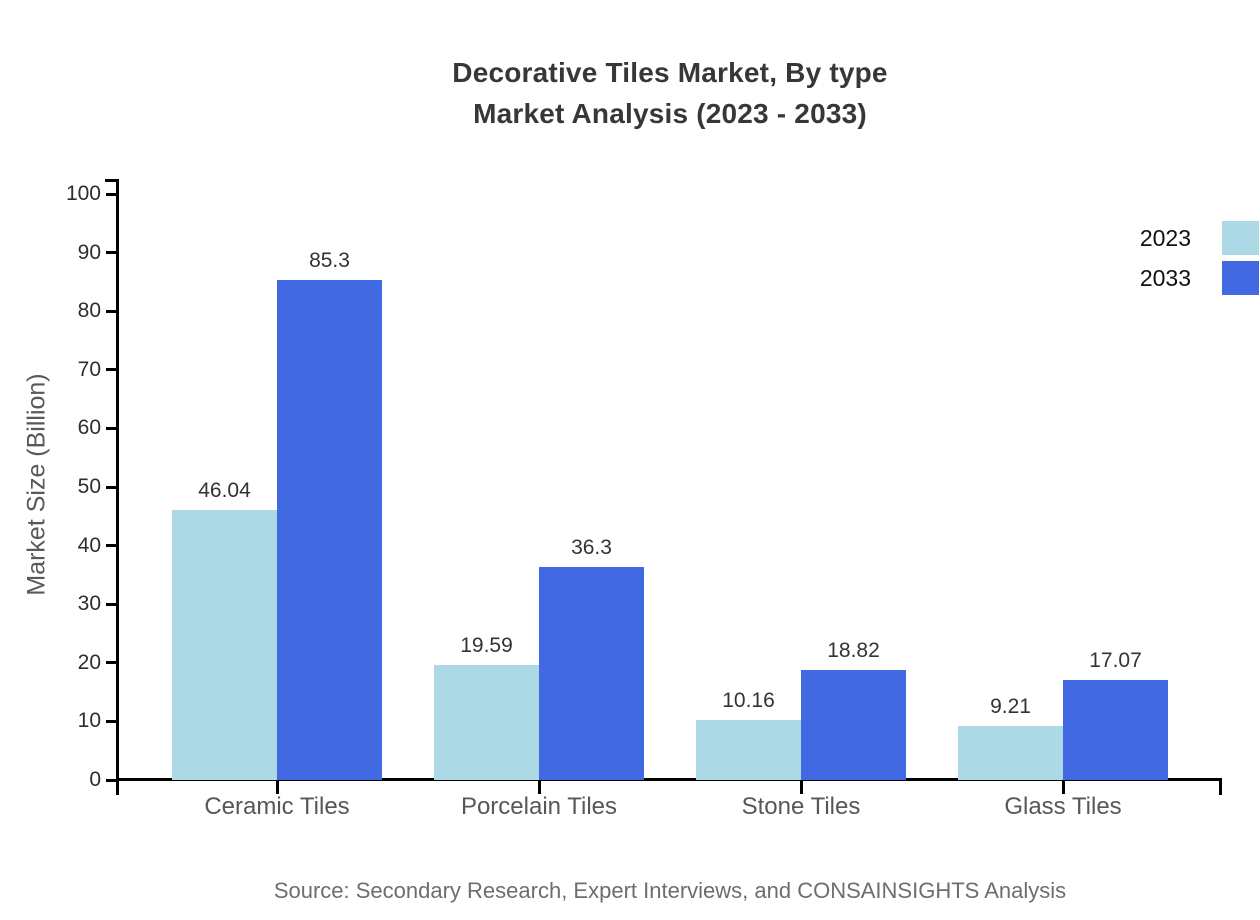 The width and height of the screenshot is (1260, 920). I want to click on y-tick-label: 60, so click(89, 428).